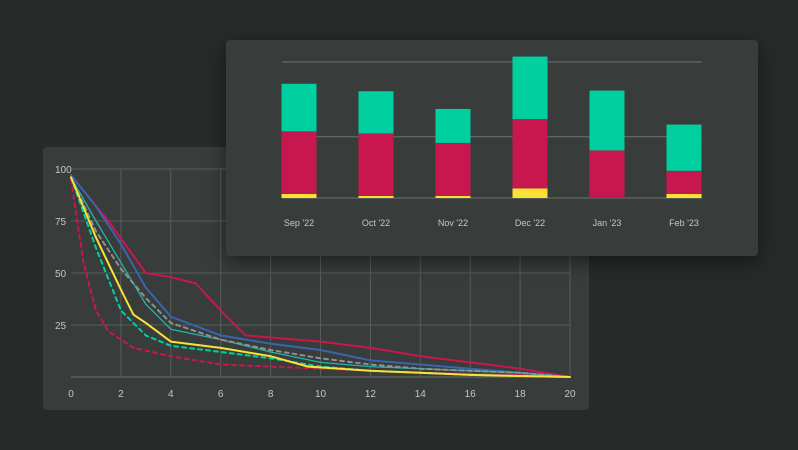  Describe the element at coordinates (684, 223) in the screenshot. I see `bar-category-label: Feb '23` at that location.